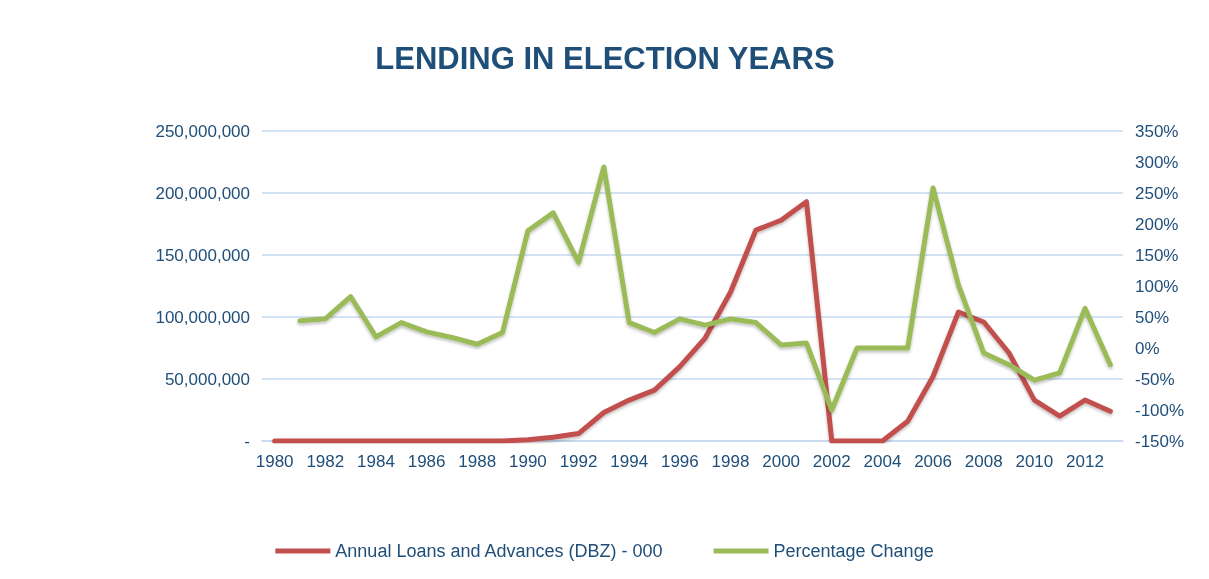 This screenshot has width=1209, height=579. Describe the element at coordinates (426, 461) in the screenshot. I see `x-tick-label: 1986` at that location.